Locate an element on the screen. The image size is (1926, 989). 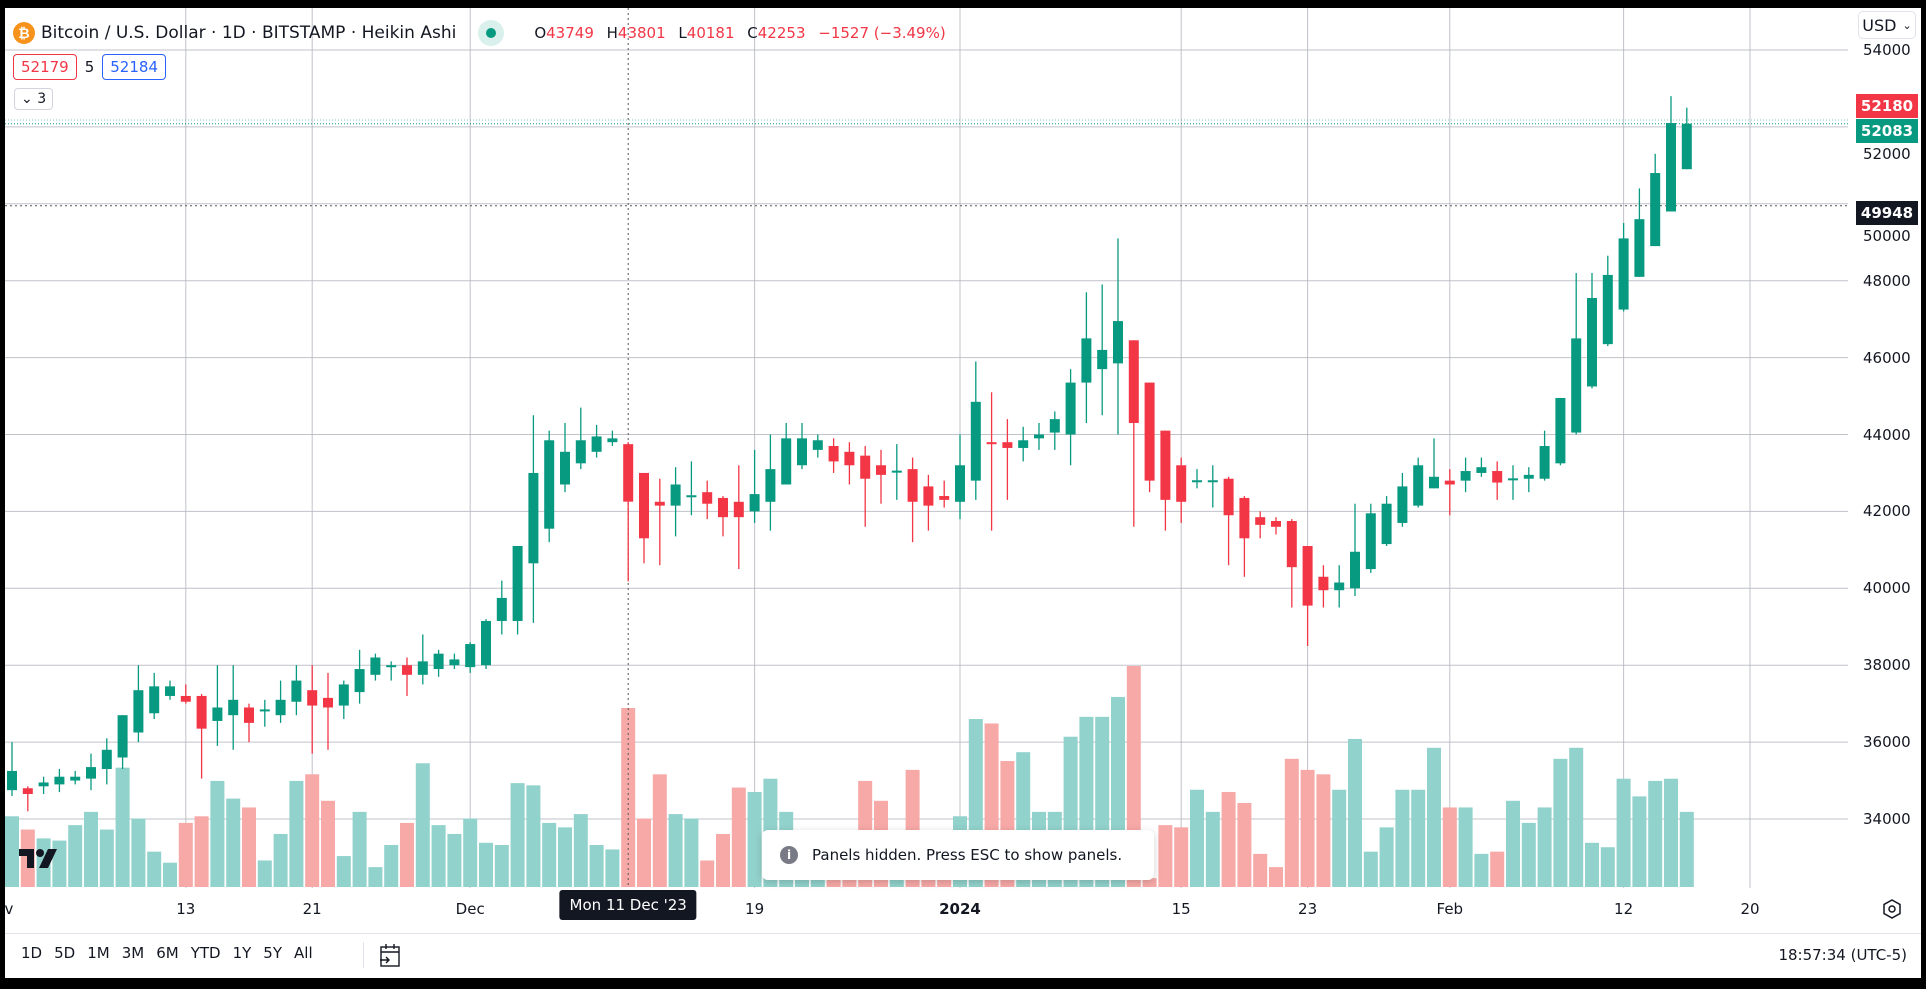
range-button-1d: 1D is located at coordinates (32, 953).